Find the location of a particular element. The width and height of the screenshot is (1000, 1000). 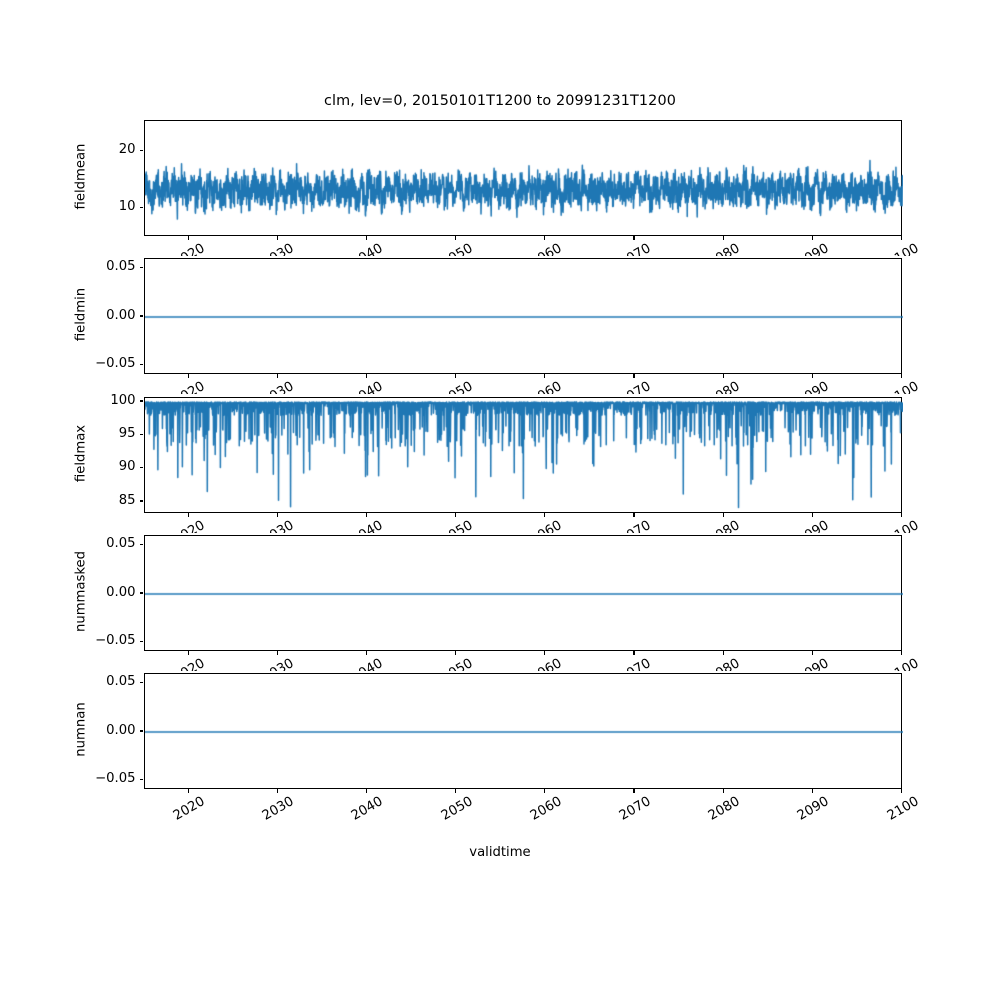

plot-line-fieldmean is located at coordinates (523, 179).